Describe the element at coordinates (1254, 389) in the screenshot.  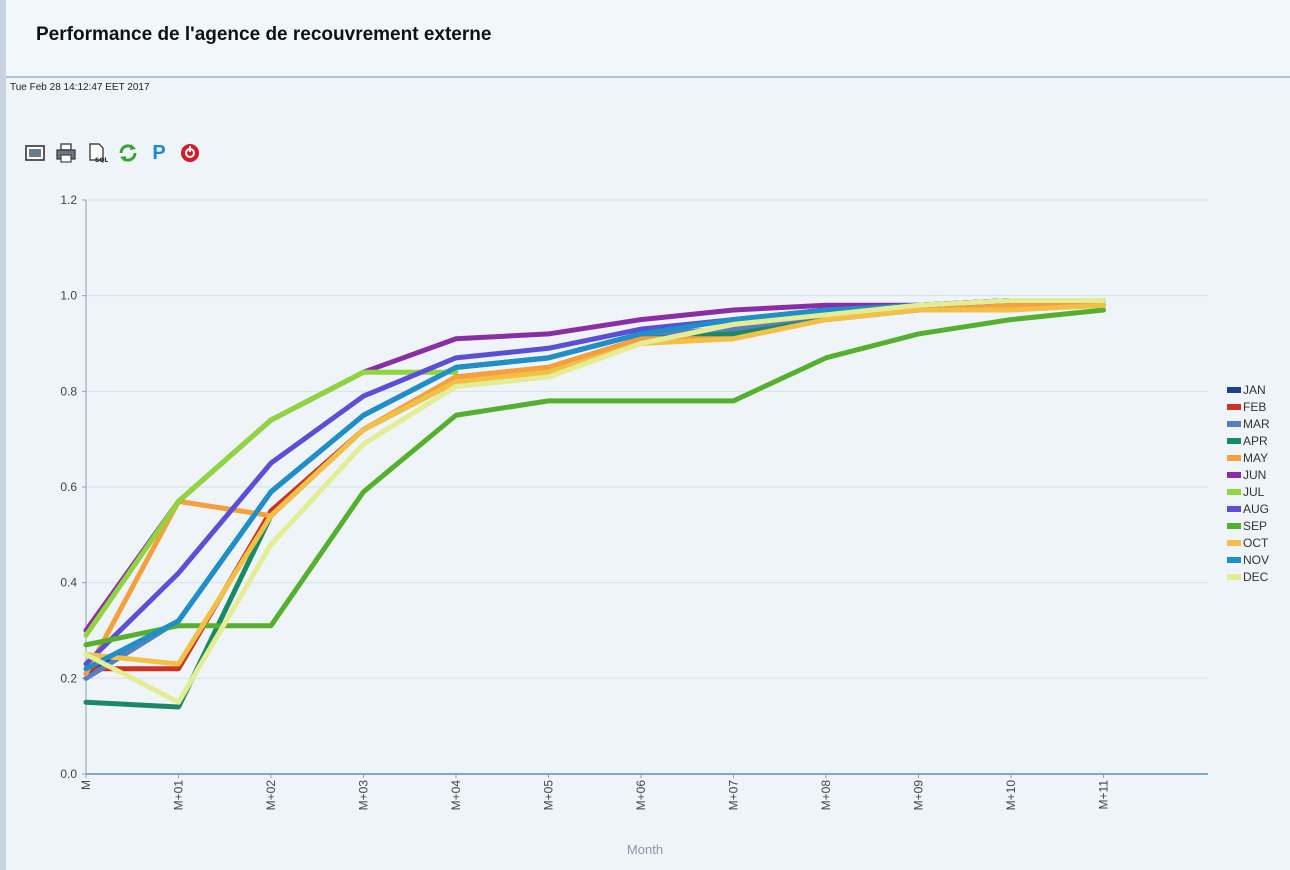
I see `legend-label: JAN` at that location.